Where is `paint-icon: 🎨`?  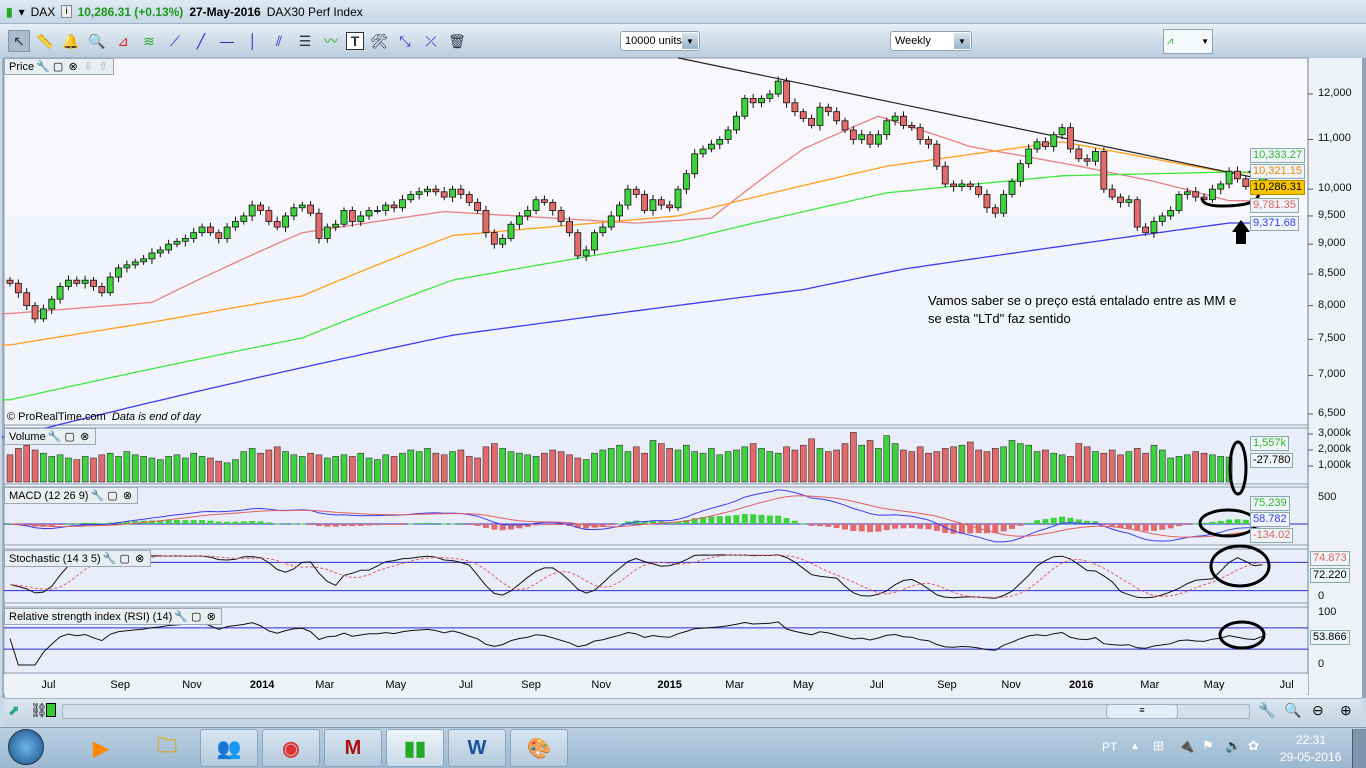
paint-icon: 🎨 is located at coordinates (539, 748).